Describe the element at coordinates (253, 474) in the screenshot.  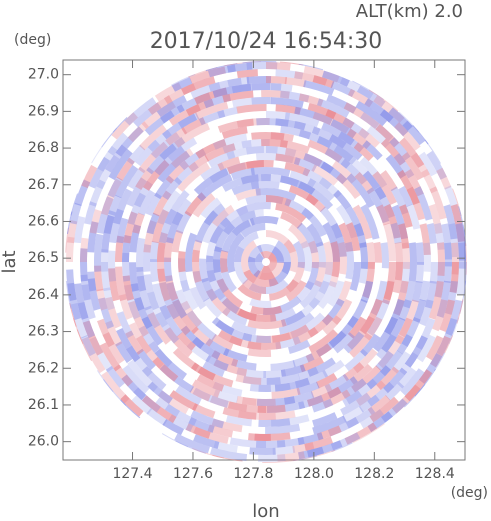
I see `x-tick-label: 127.8` at that location.